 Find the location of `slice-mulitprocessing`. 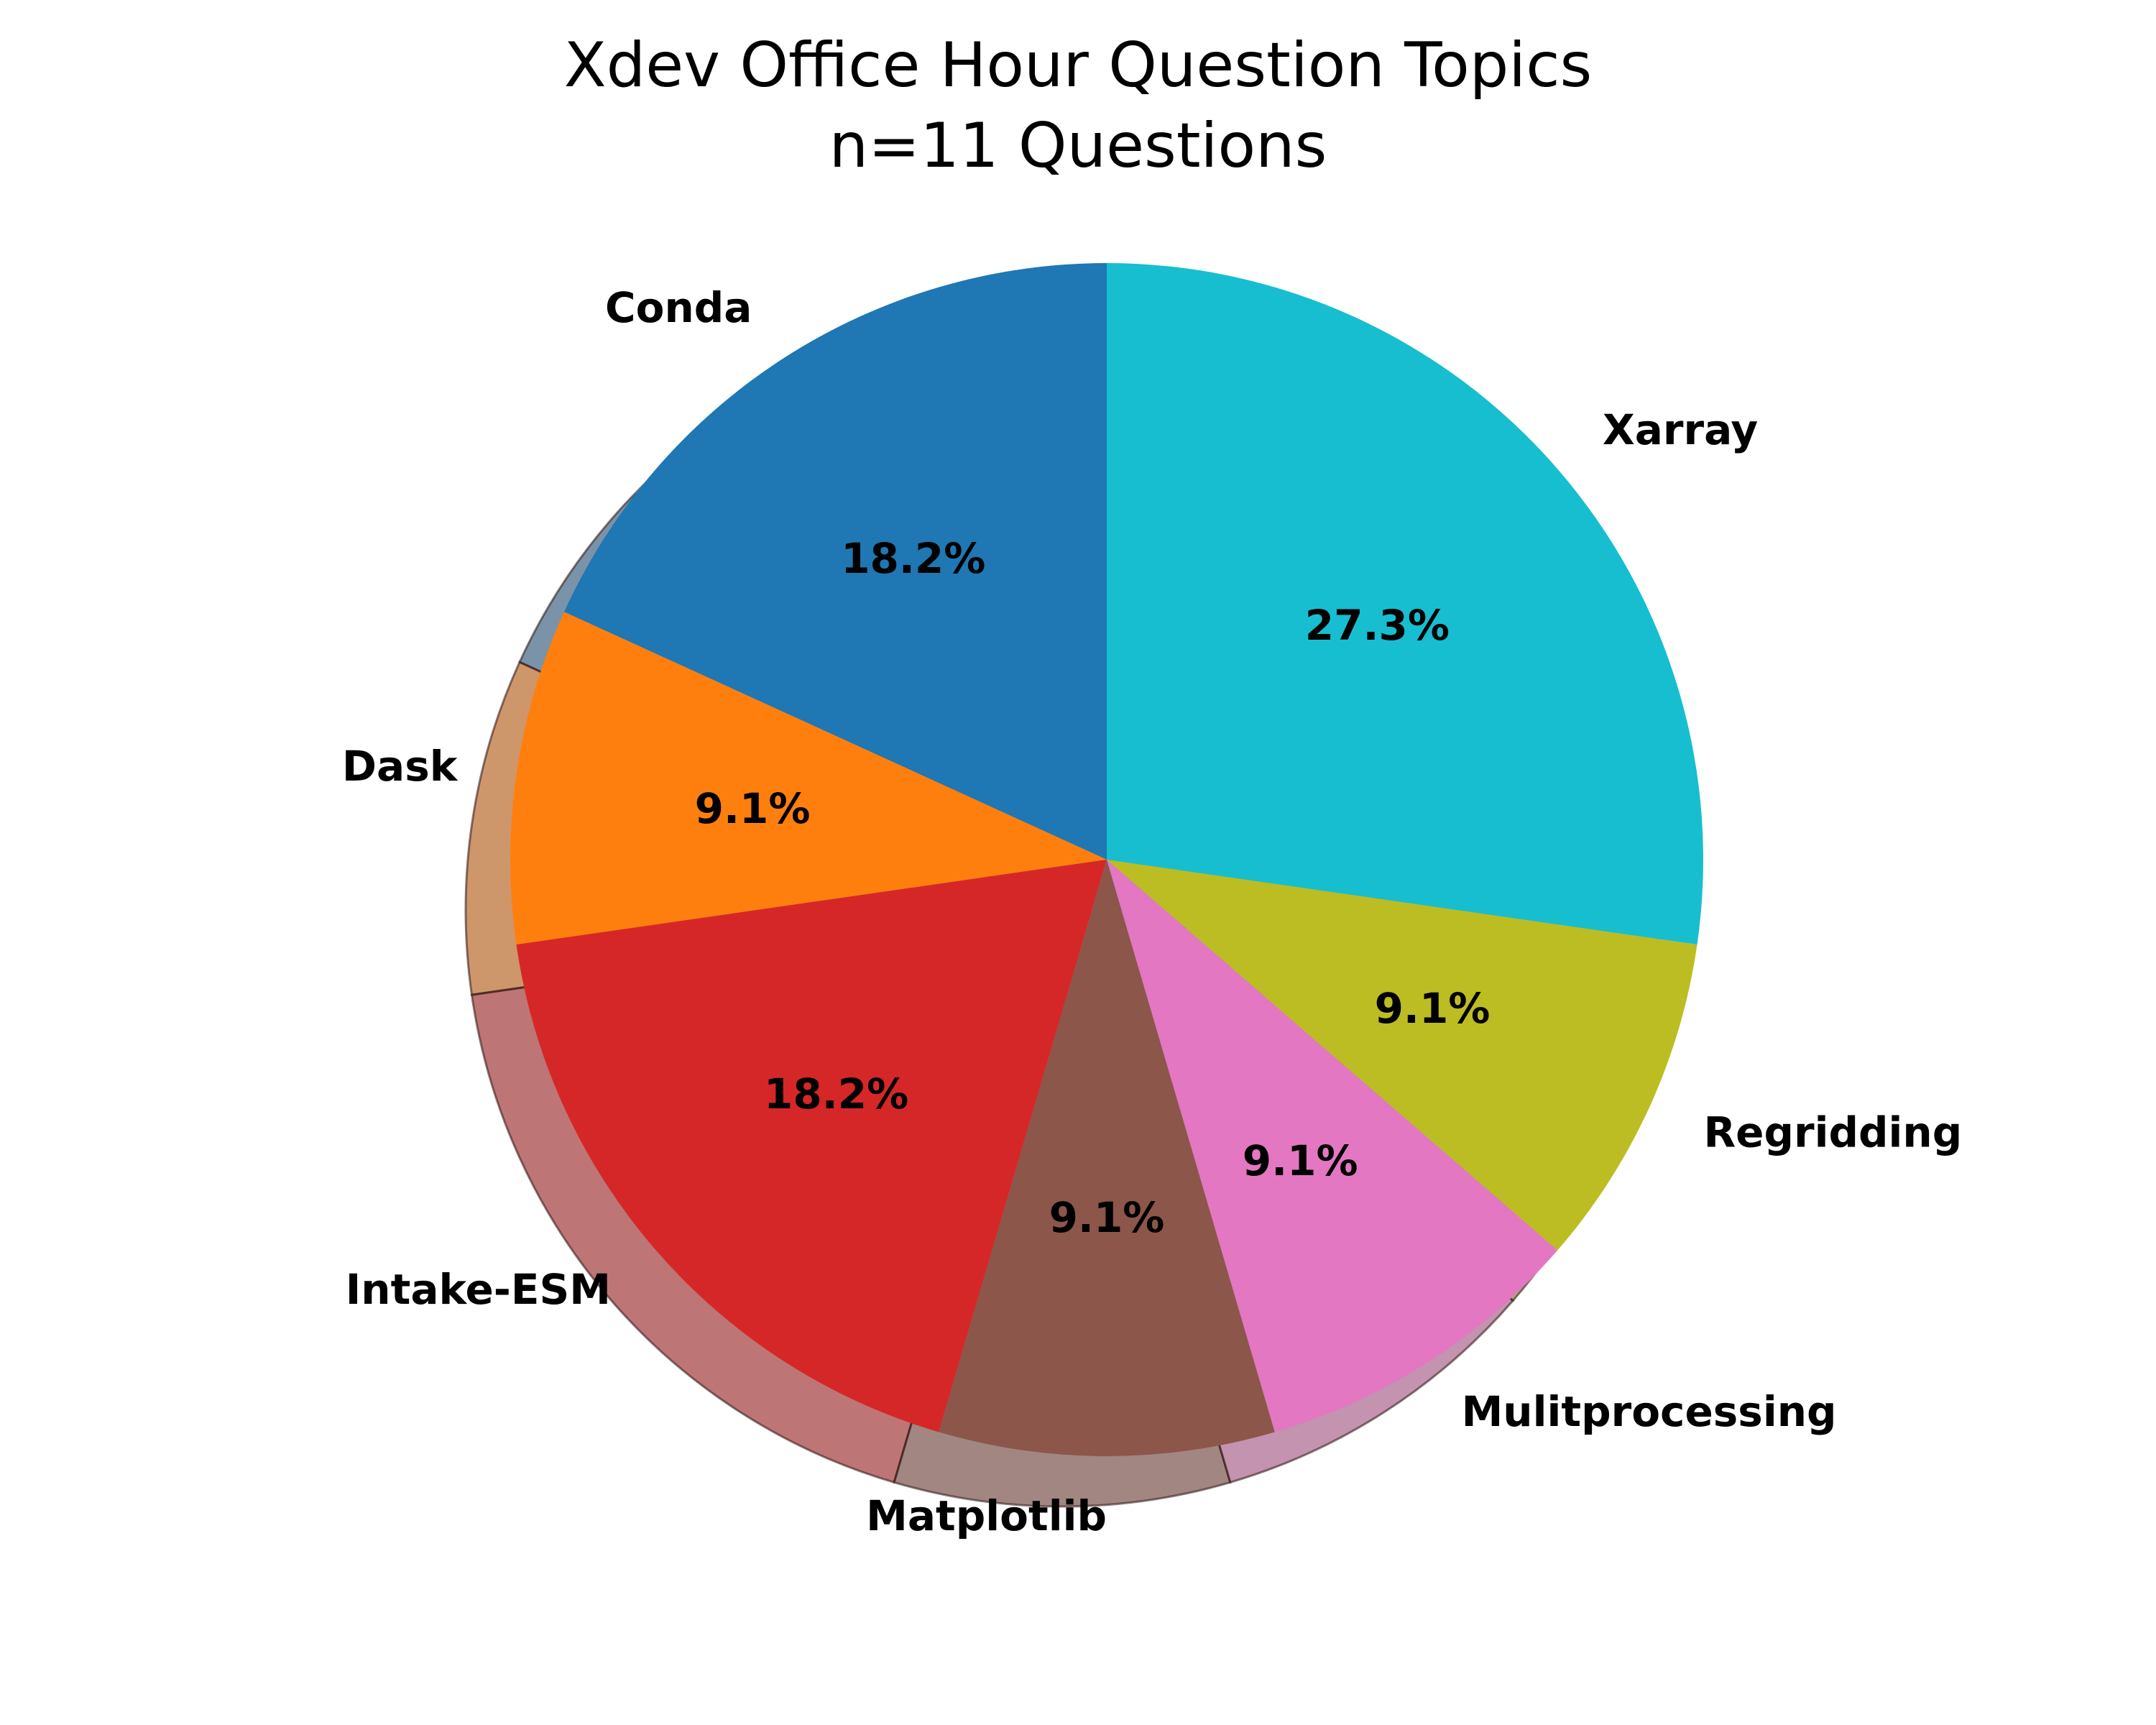

slice-mulitprocessing is located at coordinates (1332, 1146).